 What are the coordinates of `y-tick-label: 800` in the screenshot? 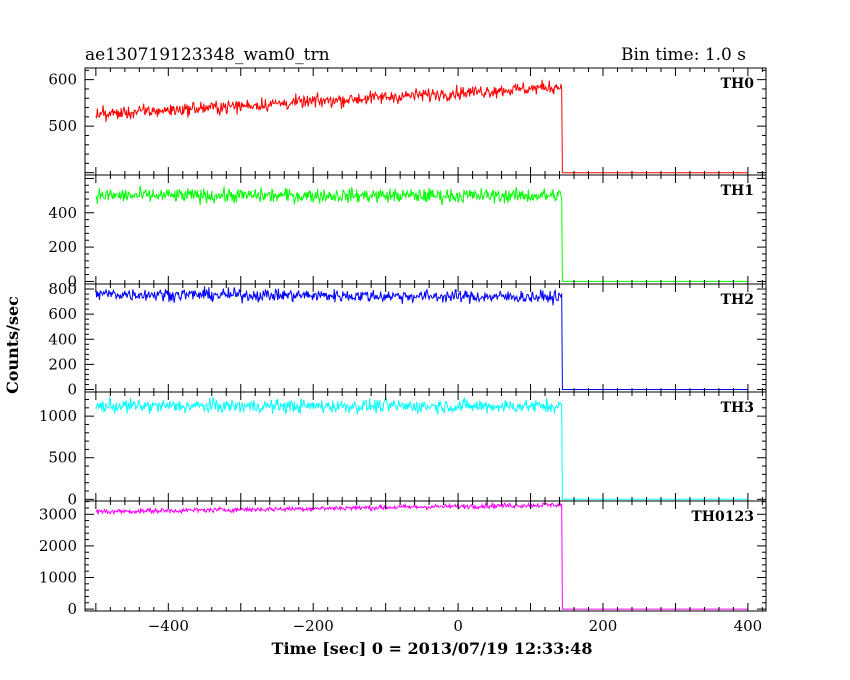 It's located at (62, 289).